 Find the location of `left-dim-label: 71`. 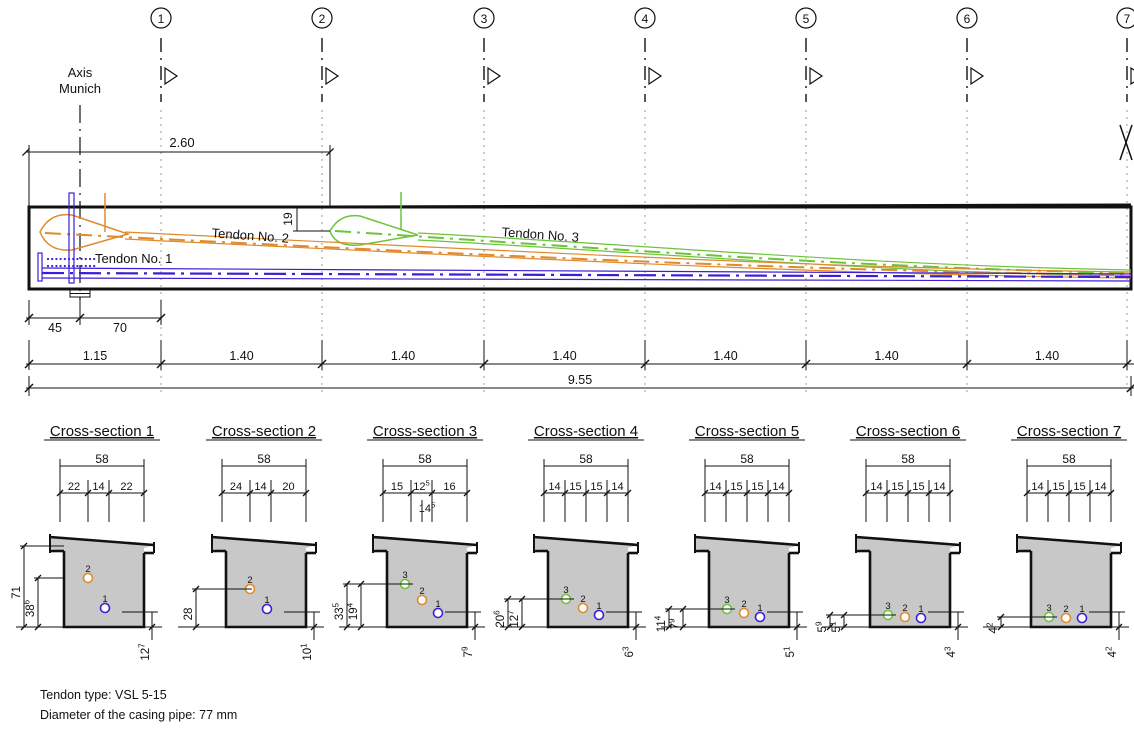

left-dim-label: 71 is located at coordinates (17, 592).